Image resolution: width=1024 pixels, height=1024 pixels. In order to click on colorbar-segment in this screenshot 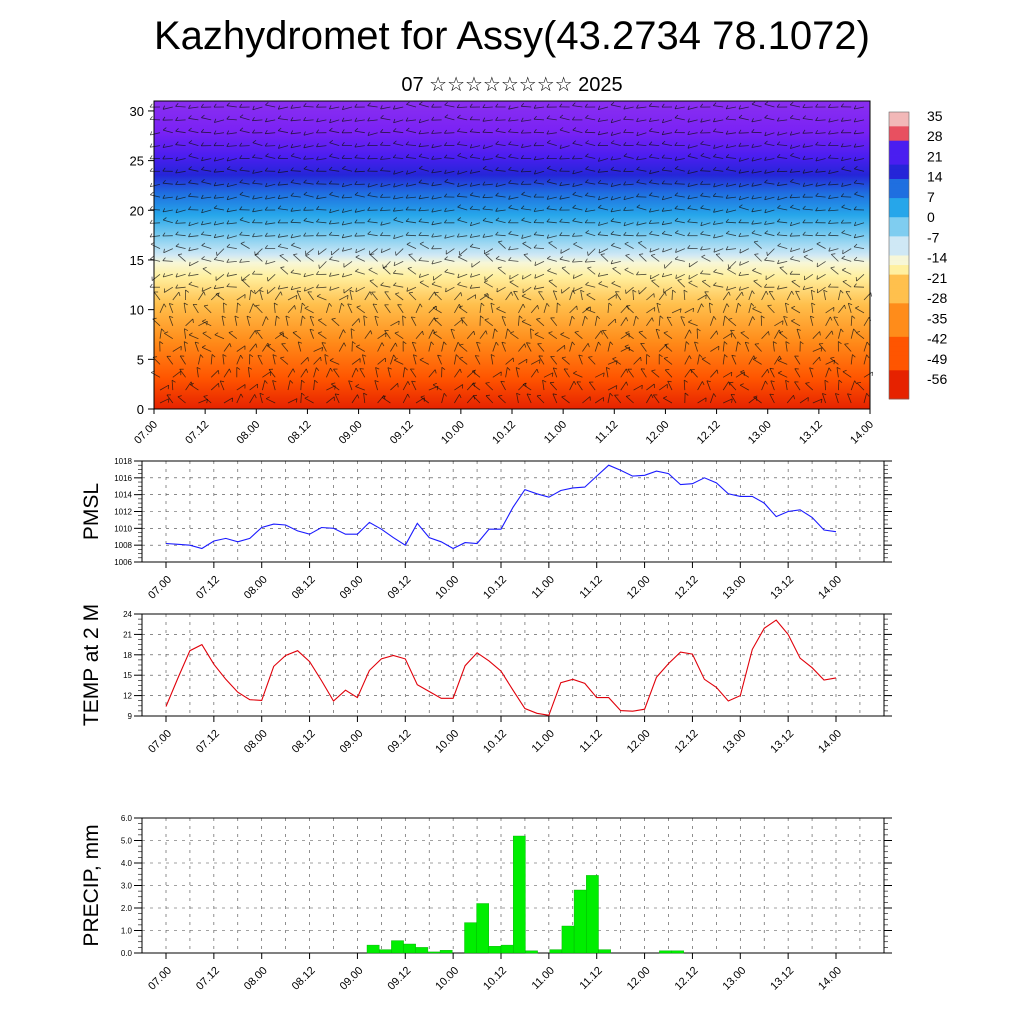, I will do `click(899, 153)`.